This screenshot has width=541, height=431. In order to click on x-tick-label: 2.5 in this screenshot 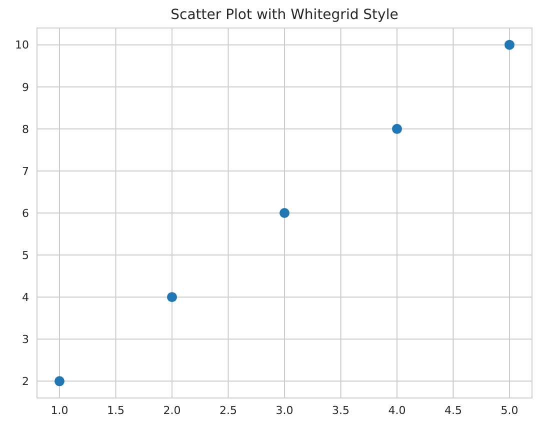, I will do `click(228, 410)`.